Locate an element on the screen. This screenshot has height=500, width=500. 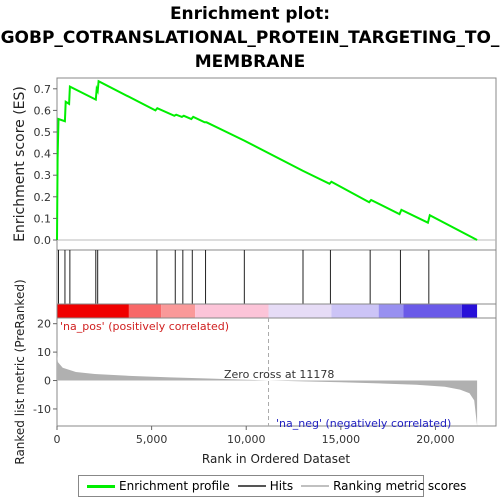
hit-markers is located at coordinates (244, 277).